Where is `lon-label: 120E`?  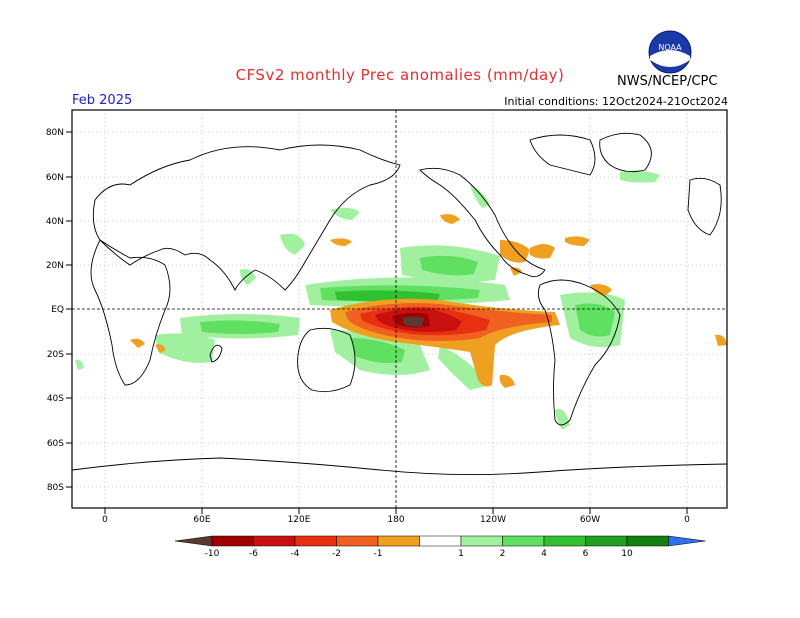 lon-label: 120E is located at coordinates (299, 520).